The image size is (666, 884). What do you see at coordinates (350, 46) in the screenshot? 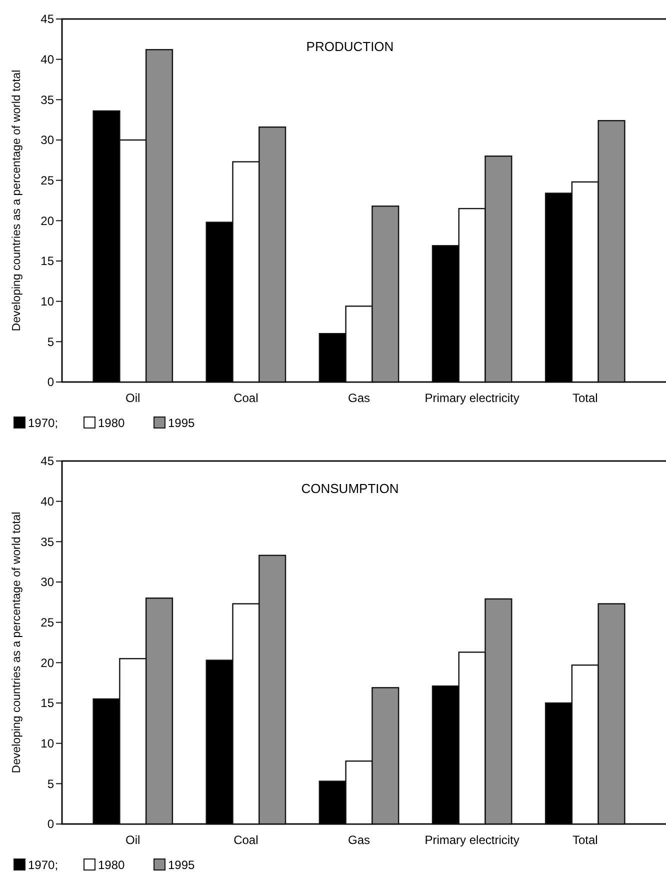
I see `text: PRODUCTION` at bounding box center [350, 46].